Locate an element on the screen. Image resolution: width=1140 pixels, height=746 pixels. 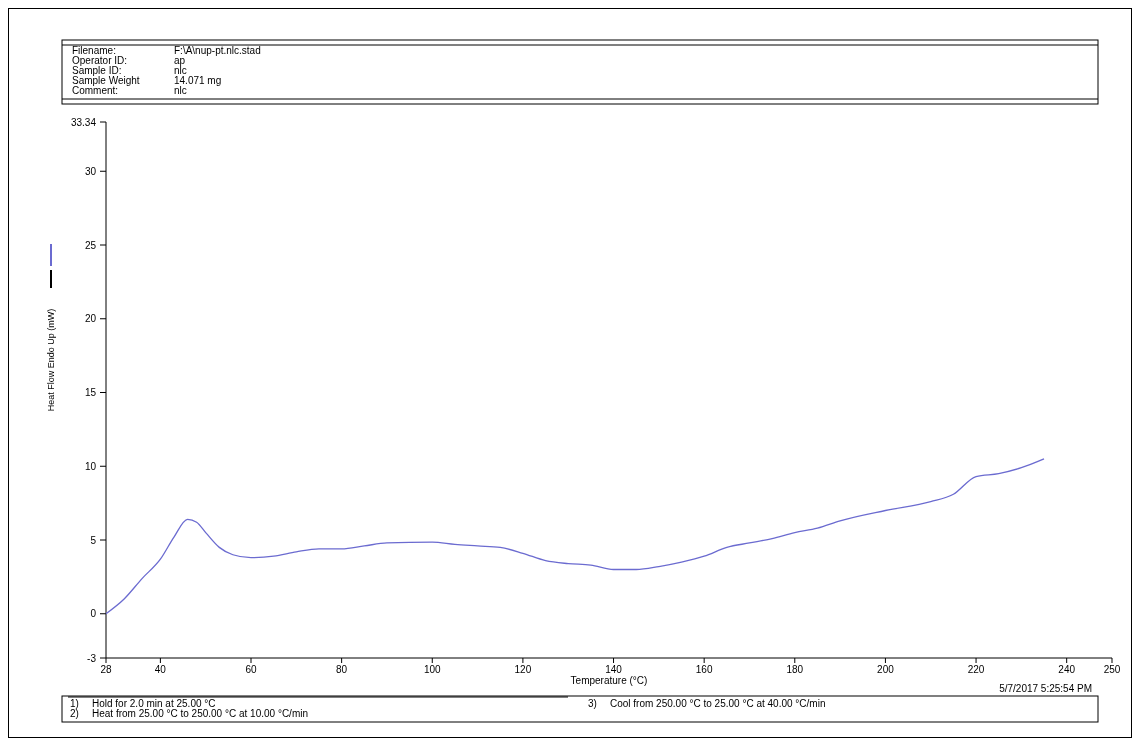
x-tick-label: 80 is located at coordinates (342, 669).